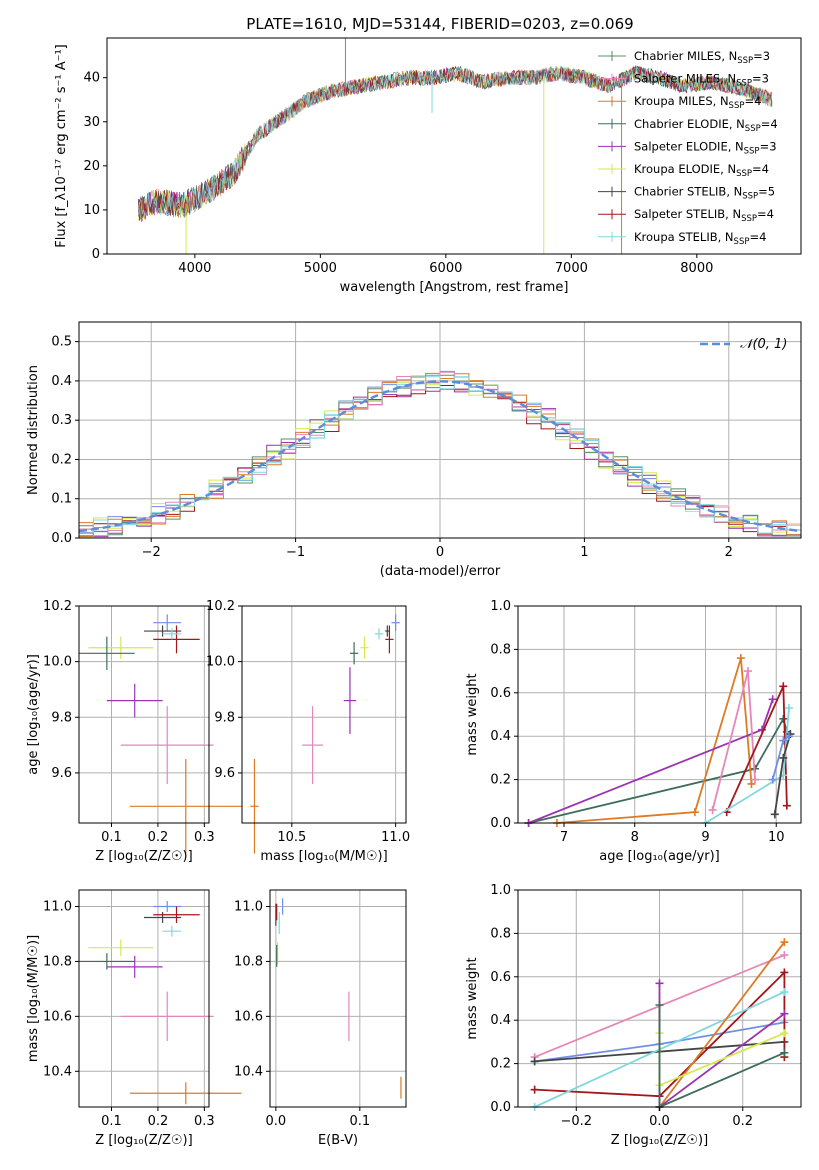  I want to click on y-tick-label: 0.1, so click(61, 499).